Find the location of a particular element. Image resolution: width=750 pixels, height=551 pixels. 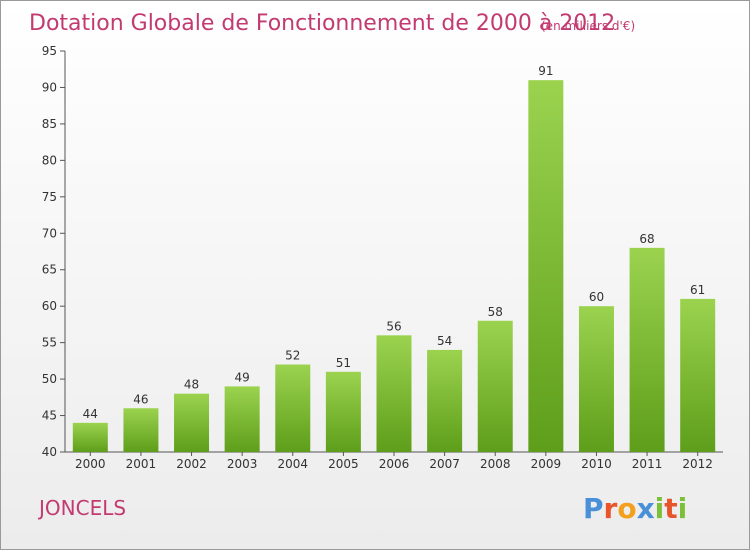

bar-value-label: 58 is located at coordinates (495, 312).